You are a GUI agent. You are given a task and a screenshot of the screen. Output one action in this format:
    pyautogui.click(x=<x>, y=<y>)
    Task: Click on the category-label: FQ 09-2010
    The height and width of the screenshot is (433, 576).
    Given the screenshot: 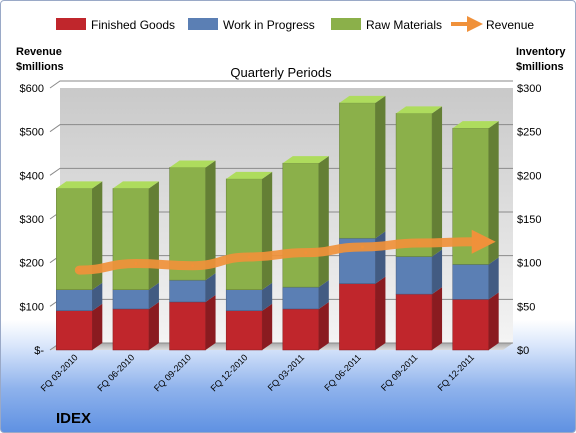 What is the action you would take?
    pyautogui.click(x=172, y=372)
    